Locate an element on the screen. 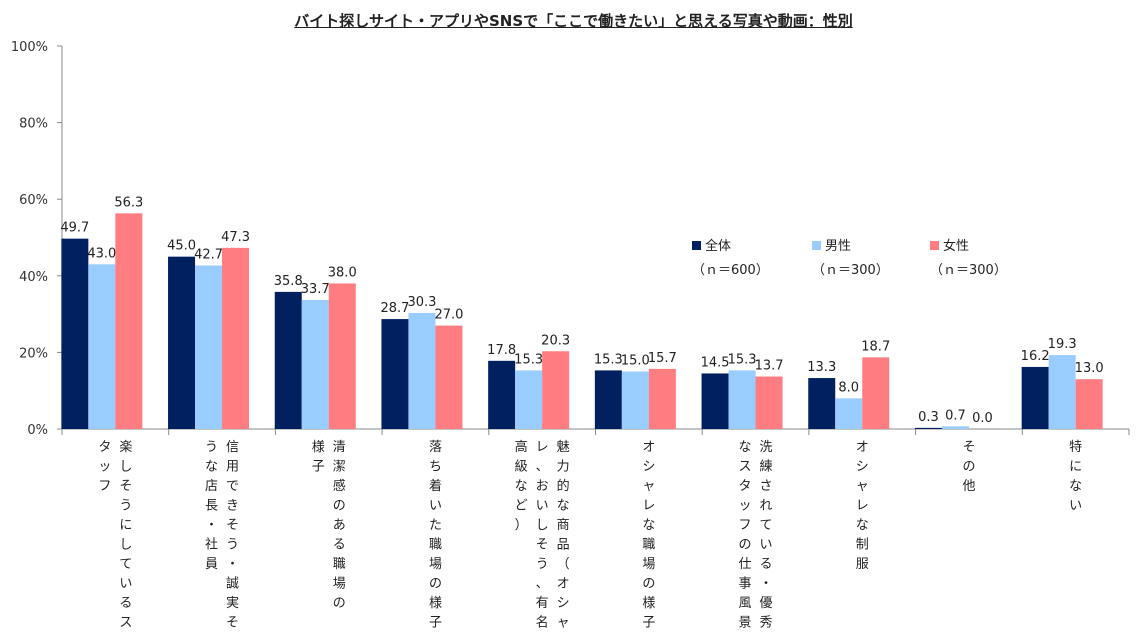 The image size is (1147, 641). legend-n-1: （ｎ＝300） is located at coordinates (850, 270).